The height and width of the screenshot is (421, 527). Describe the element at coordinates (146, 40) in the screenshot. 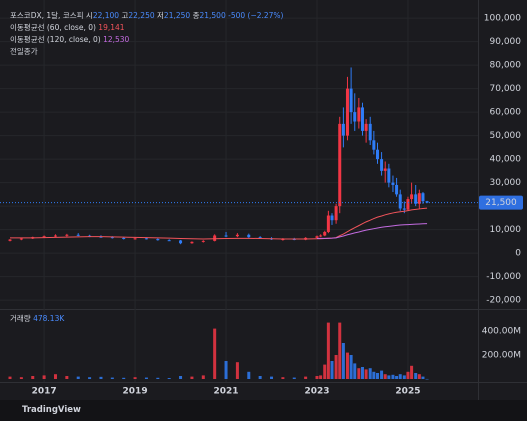

I see `legend-row: 이동평균선 (120, close, 0) 12,530` at that location.